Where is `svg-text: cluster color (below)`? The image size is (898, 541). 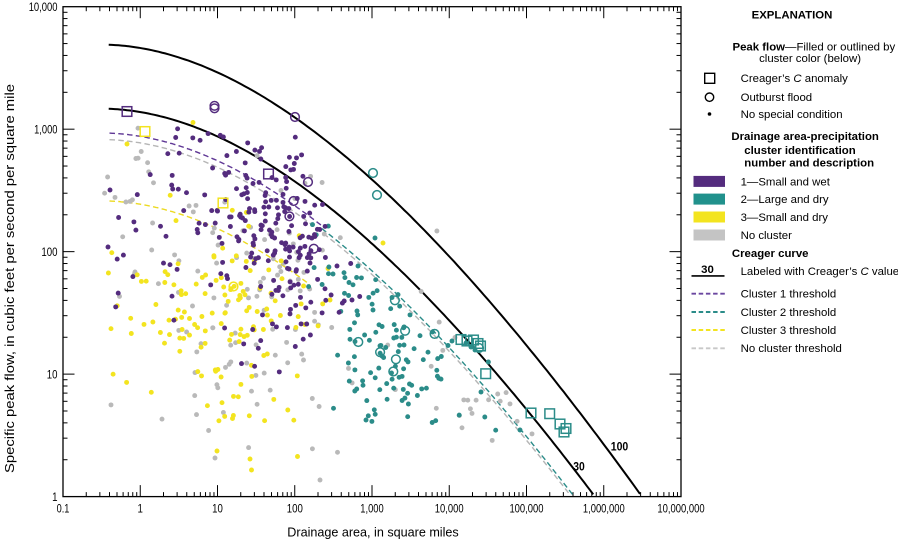
svg-text: cluster color (below) is located at coordinates (810, 59).